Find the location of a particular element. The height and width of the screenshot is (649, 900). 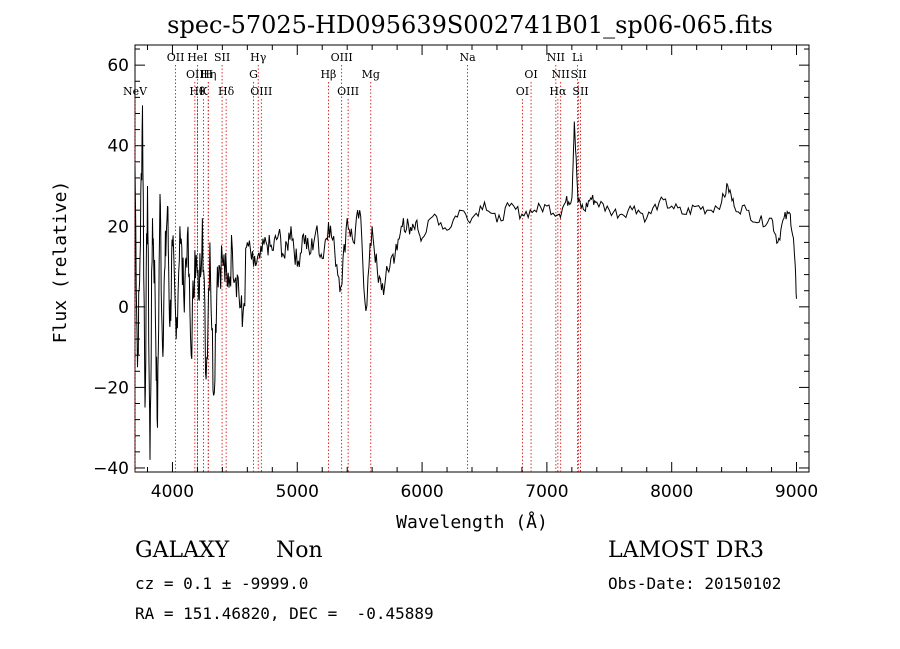

spectral-line-label: H is located at coordinates (208, 74).